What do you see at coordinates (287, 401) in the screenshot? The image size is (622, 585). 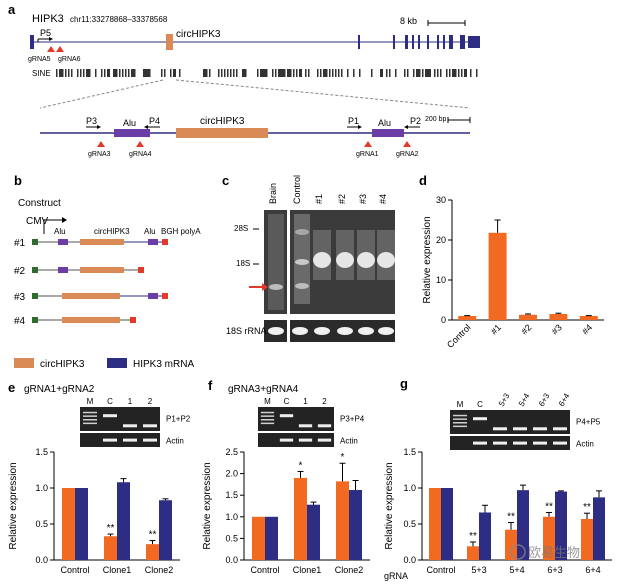 I see `gel-lane-label: C` at bounding box center [287, 401].